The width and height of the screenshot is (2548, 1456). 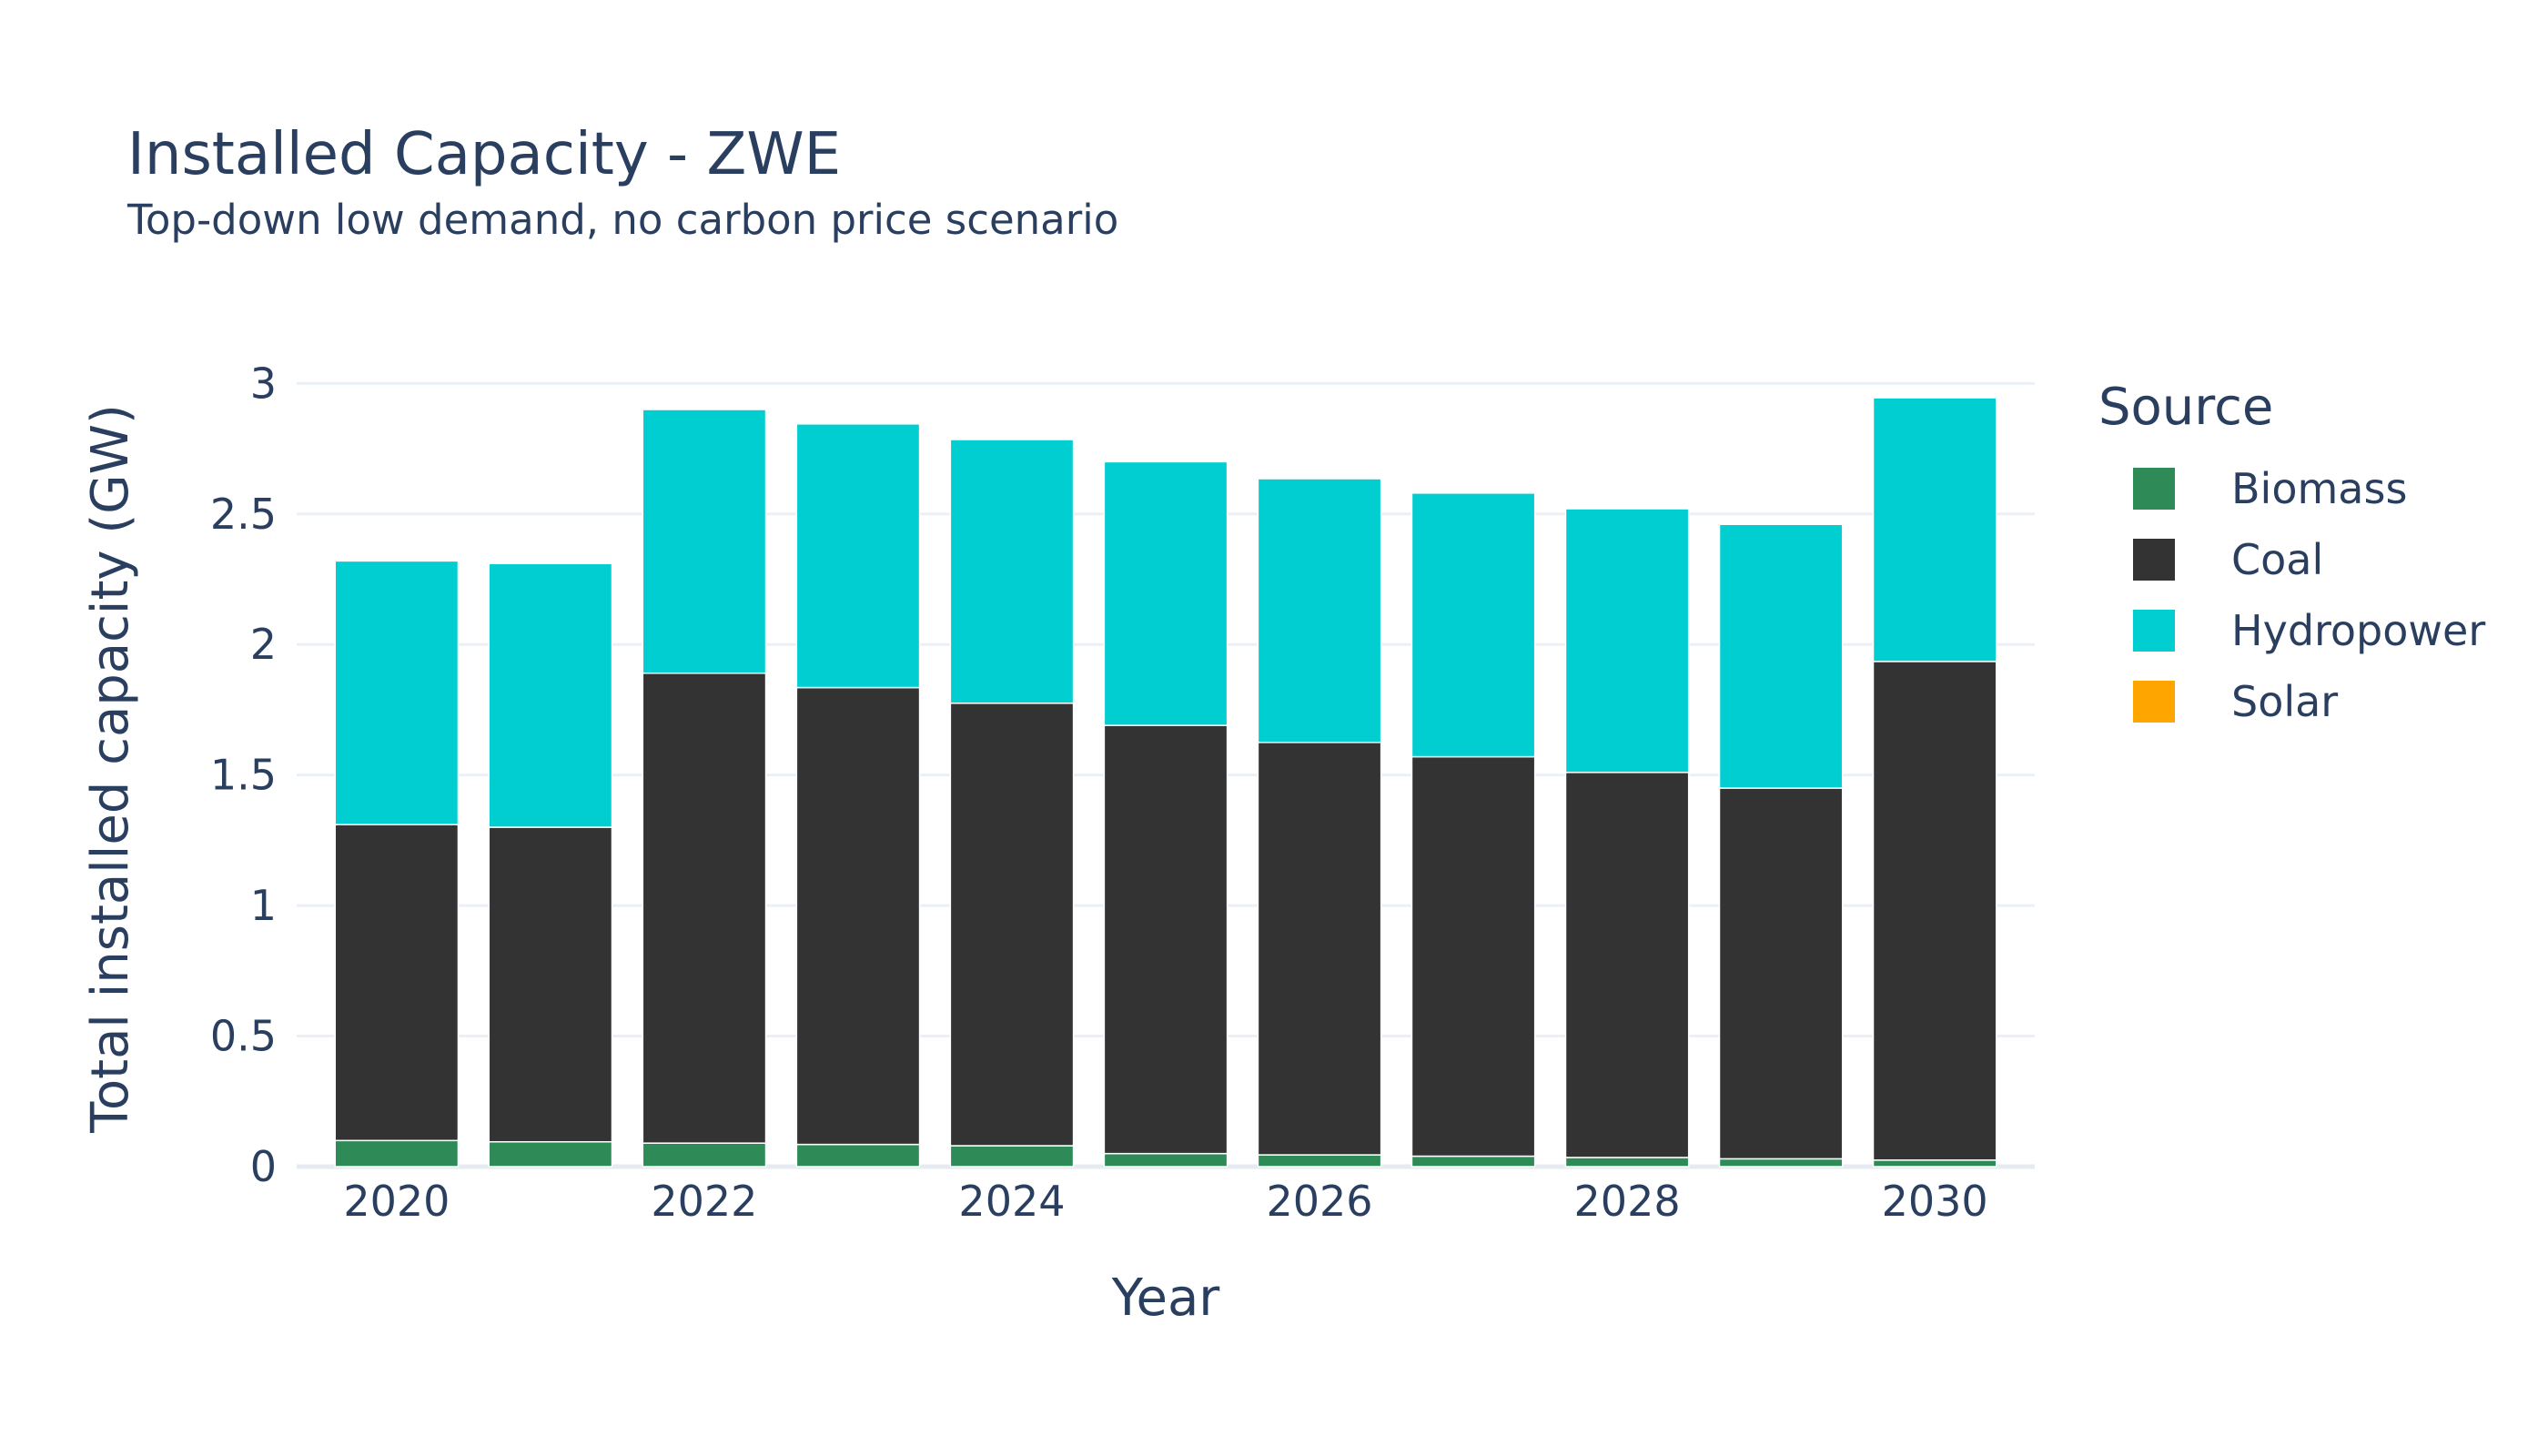 What do you see at coordinates (397, 1202) in the screenshot?
I see `x-tick-label: 2020` at bounding box center [397, 1202].